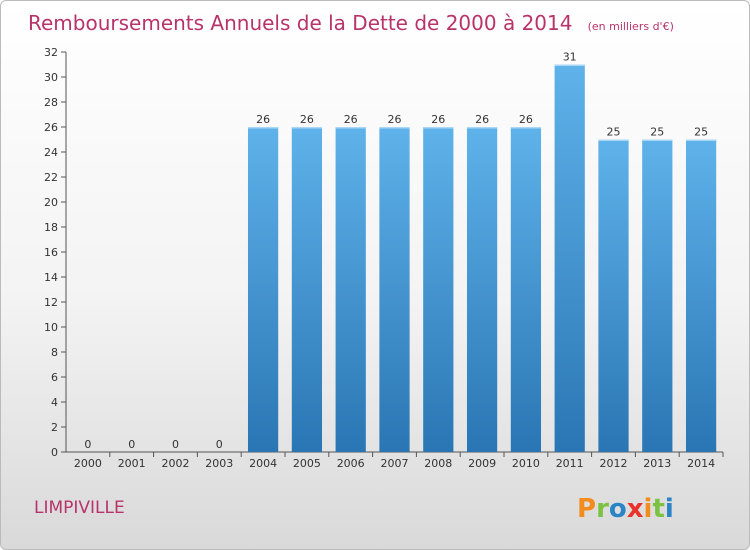 The height and width of the screenshot is (550, 750). What do you see at coordinates (482, 463) in the screenshot?
I see `x-tick-label: 2009` at bounding box center [482, 463].